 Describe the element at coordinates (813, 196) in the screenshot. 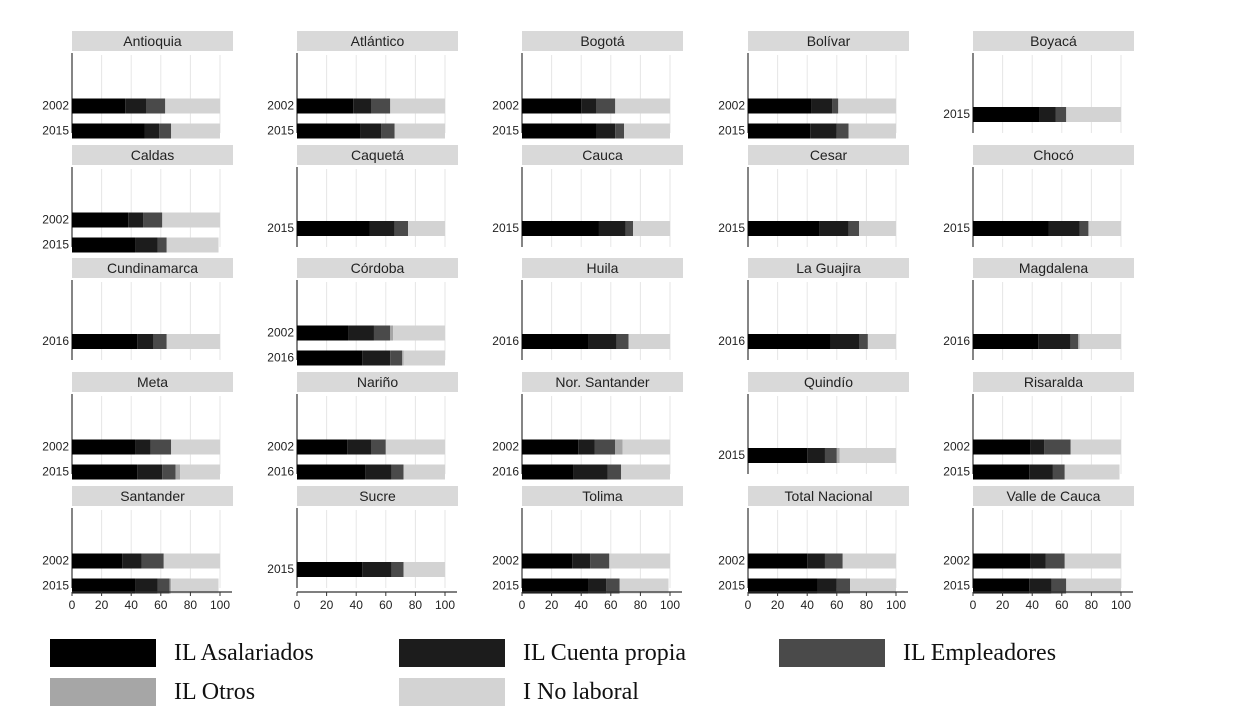

I see `panel: Cesar 2015` at that location.